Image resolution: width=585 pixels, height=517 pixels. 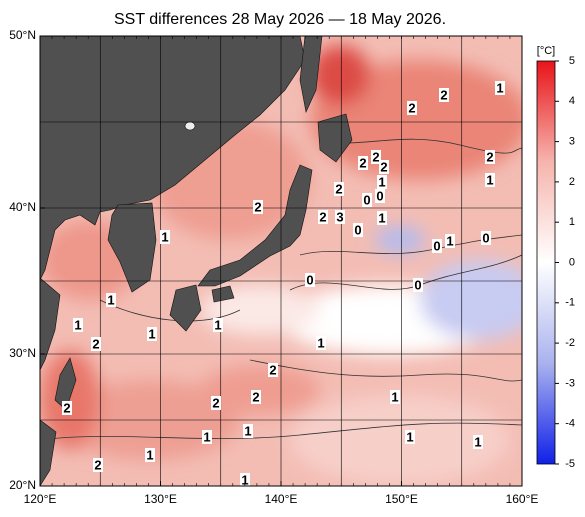 I want to click on lat-tick-label: 50°N, so click(x=22, y=35).